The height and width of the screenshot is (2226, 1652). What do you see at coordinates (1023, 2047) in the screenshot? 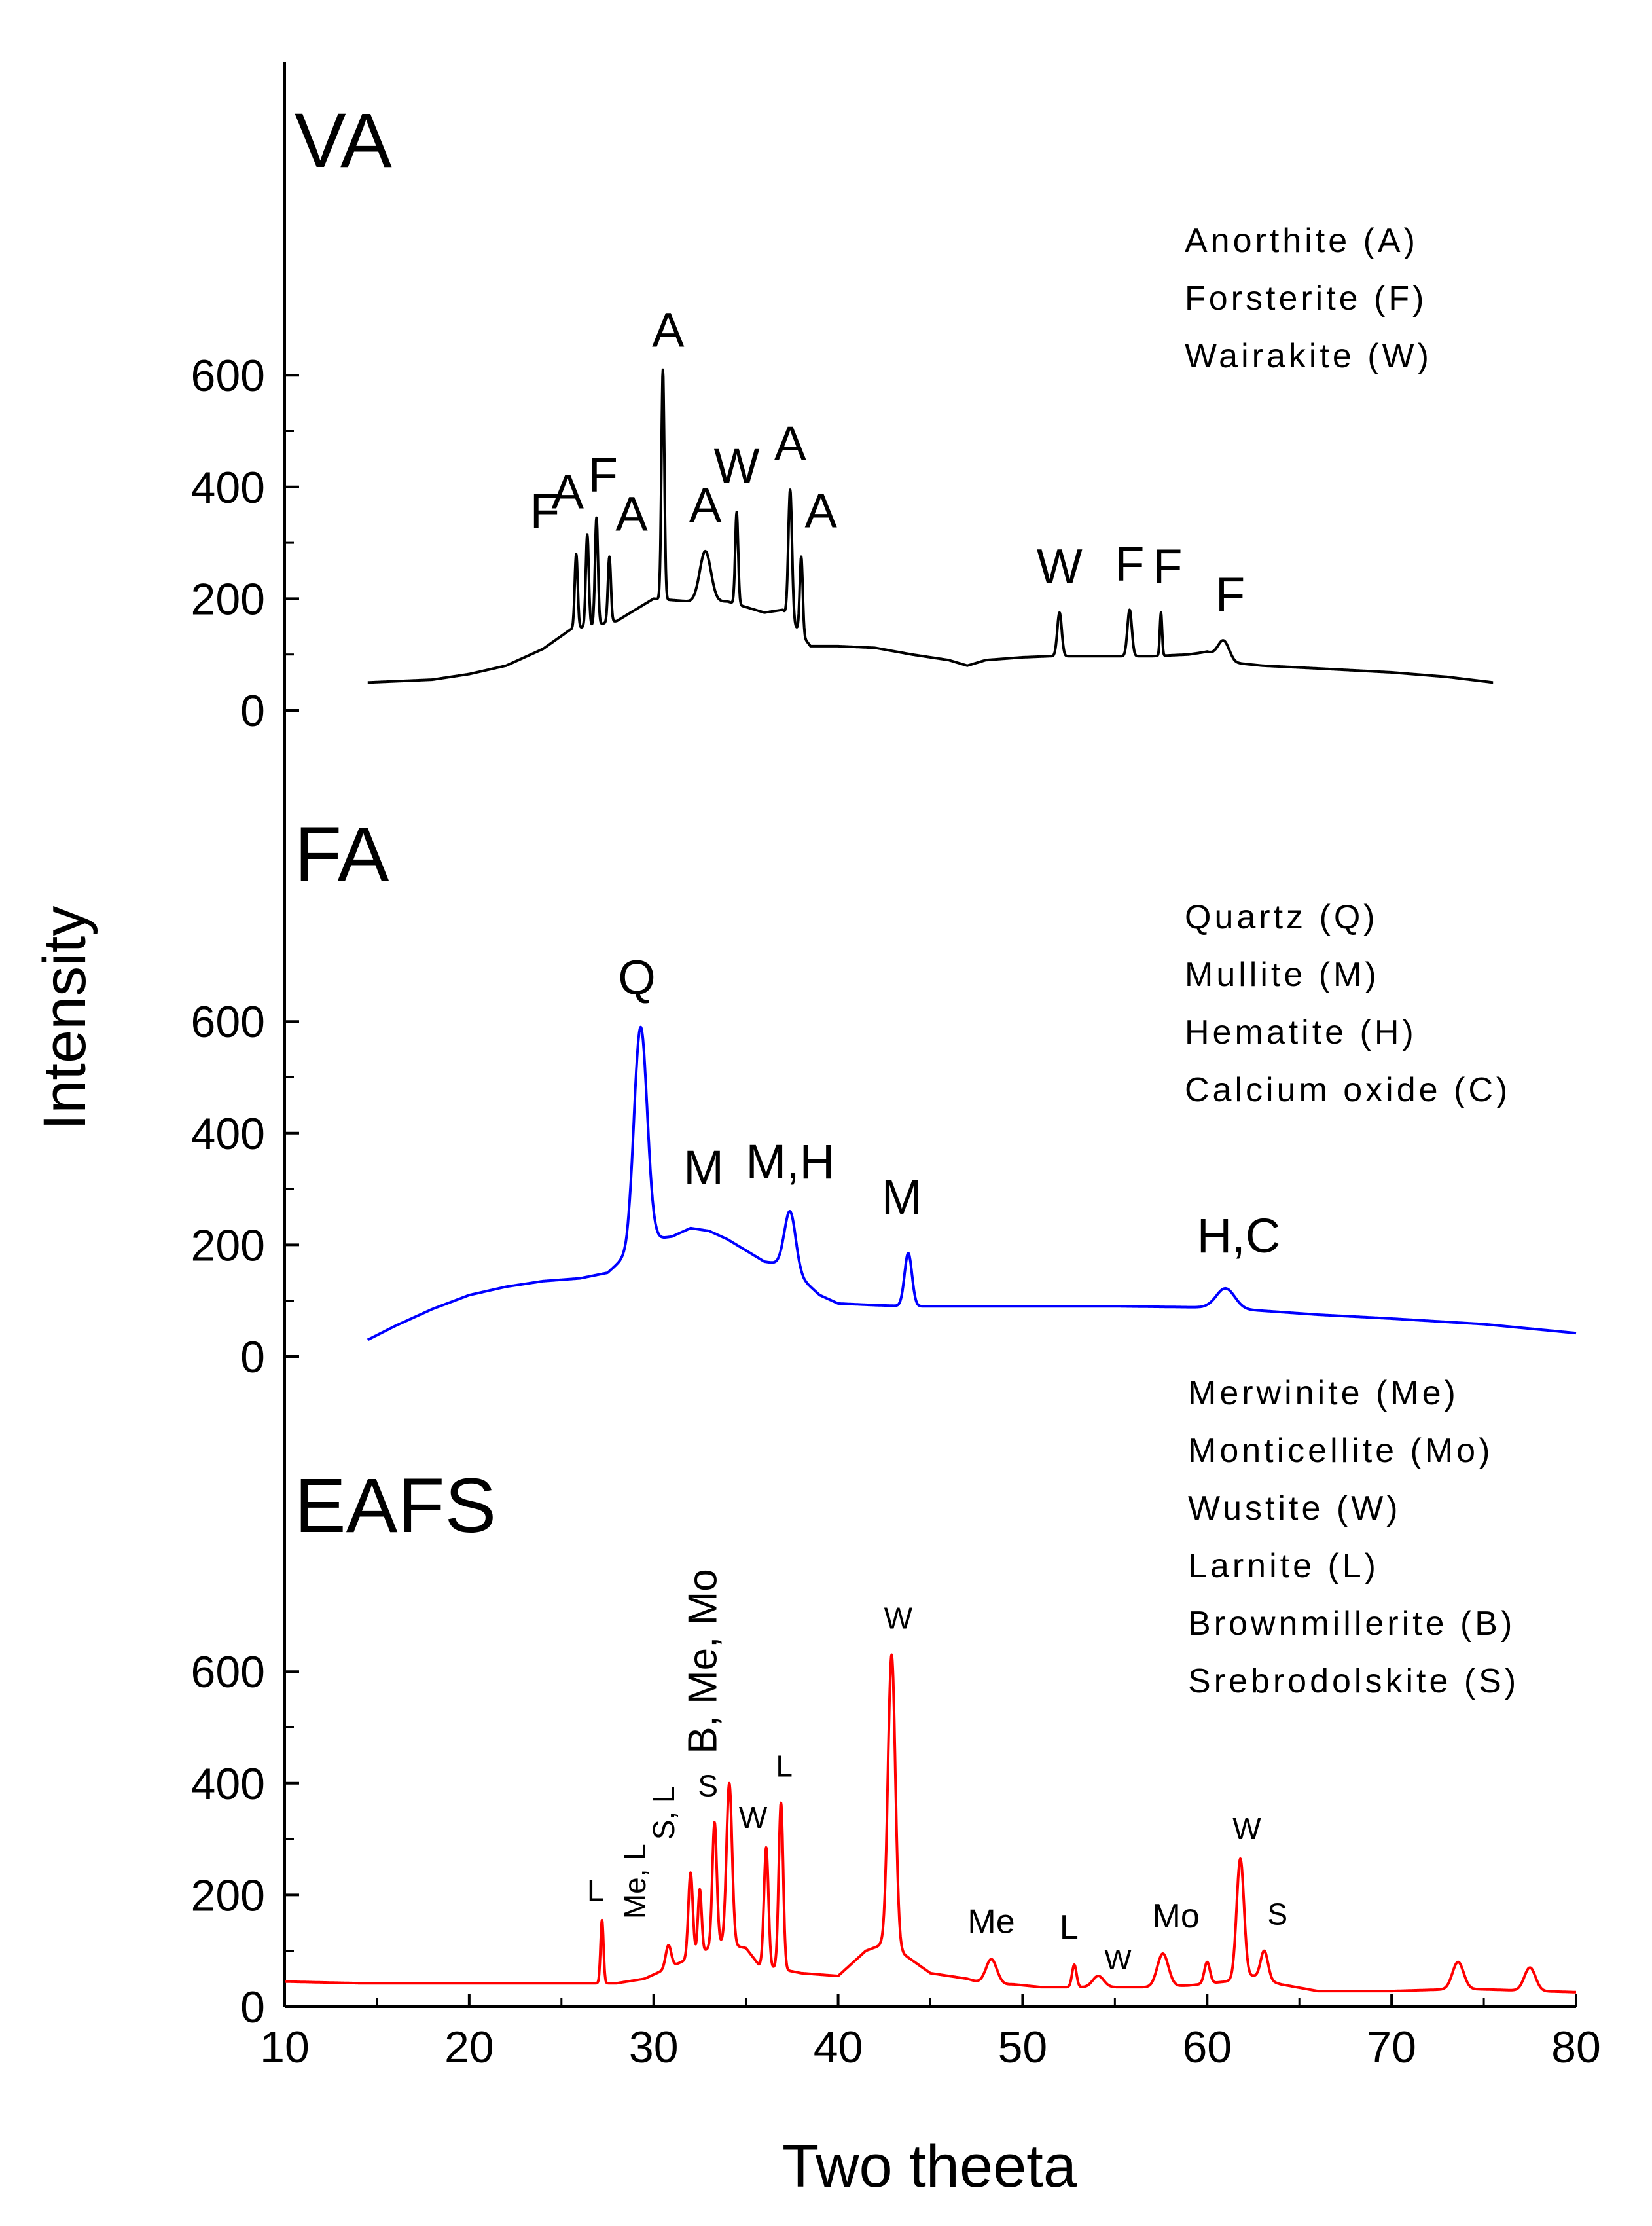
I see `x-tick-label: 50` at bounding box center [1023, 2047].